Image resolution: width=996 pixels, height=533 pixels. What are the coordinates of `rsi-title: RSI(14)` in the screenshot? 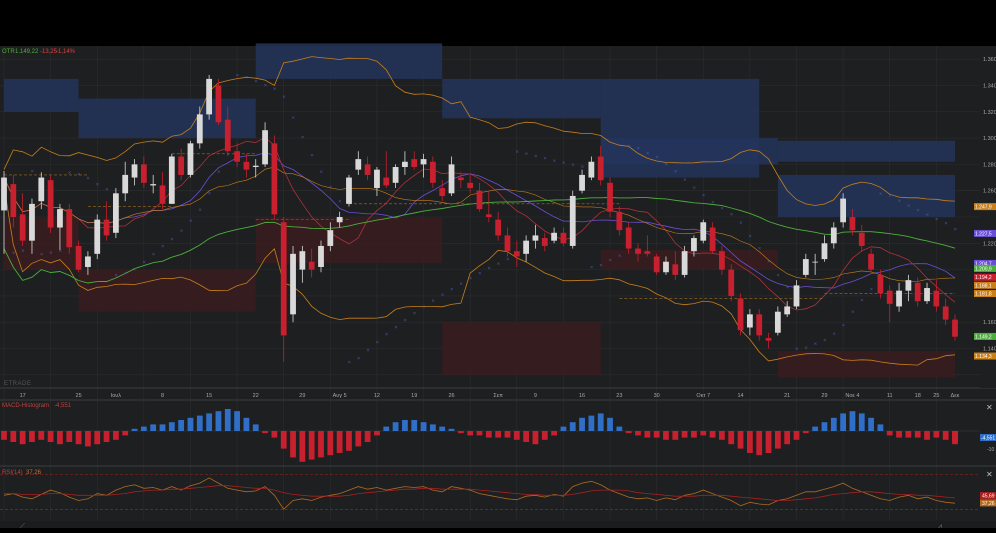 It's located at (12, 473).